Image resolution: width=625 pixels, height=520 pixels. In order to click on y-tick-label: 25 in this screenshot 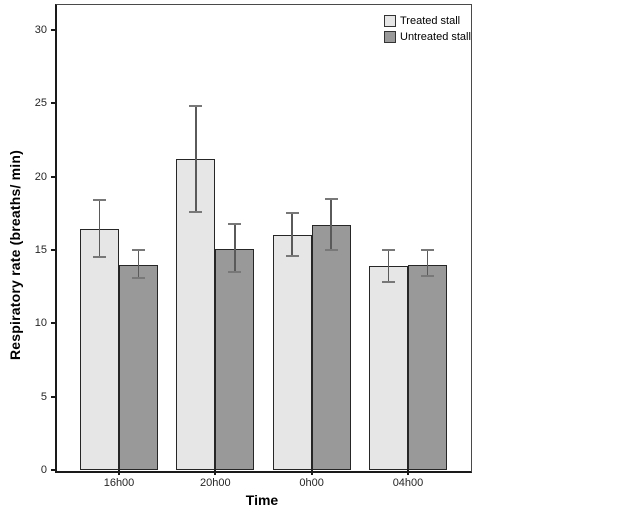, I will do `click(40, 103)`.